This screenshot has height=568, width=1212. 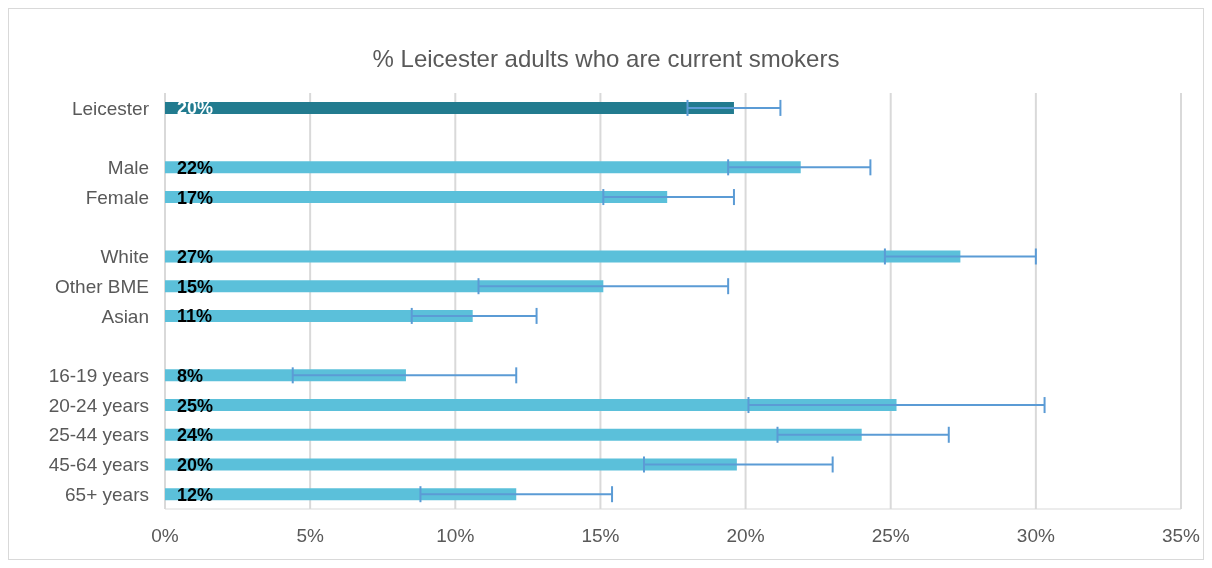 I want to click on data-label: 11%, so click(x=195, y=316).